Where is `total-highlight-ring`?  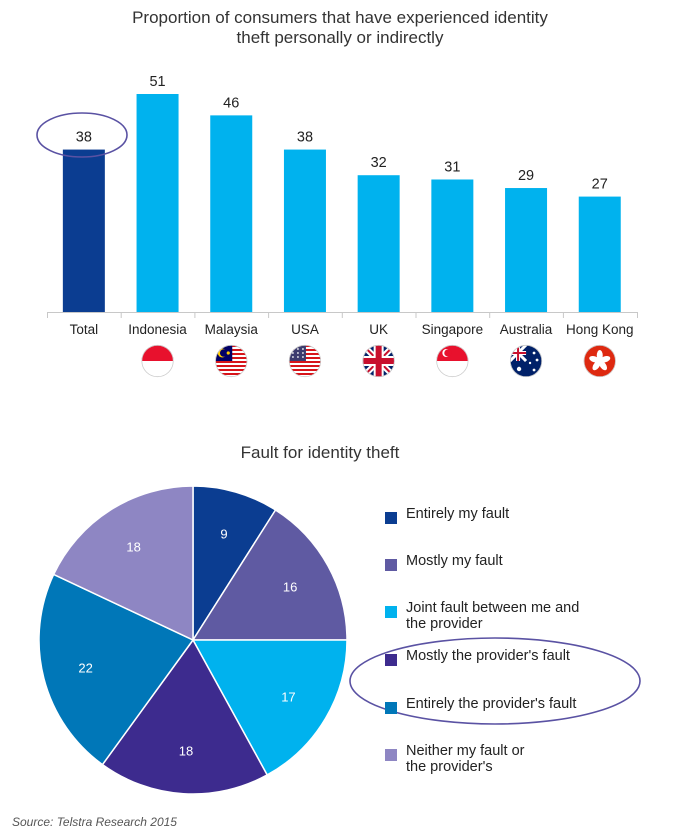 total-highlight-ring is located at coordinates (82, 135).